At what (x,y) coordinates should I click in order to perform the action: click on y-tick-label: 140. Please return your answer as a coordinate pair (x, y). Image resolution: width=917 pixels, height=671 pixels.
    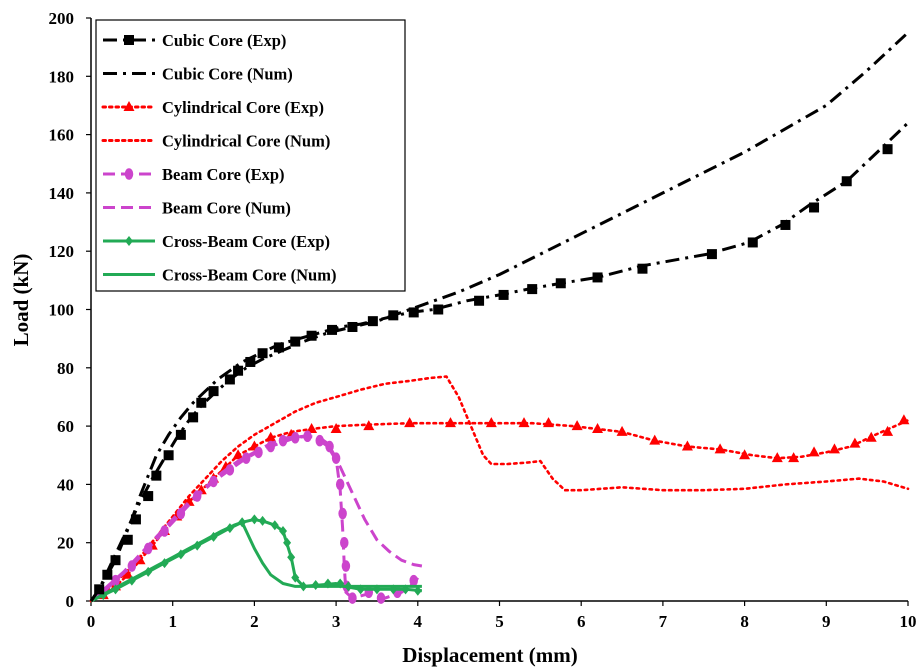
    Looking at the image, I should click on (62, 193).